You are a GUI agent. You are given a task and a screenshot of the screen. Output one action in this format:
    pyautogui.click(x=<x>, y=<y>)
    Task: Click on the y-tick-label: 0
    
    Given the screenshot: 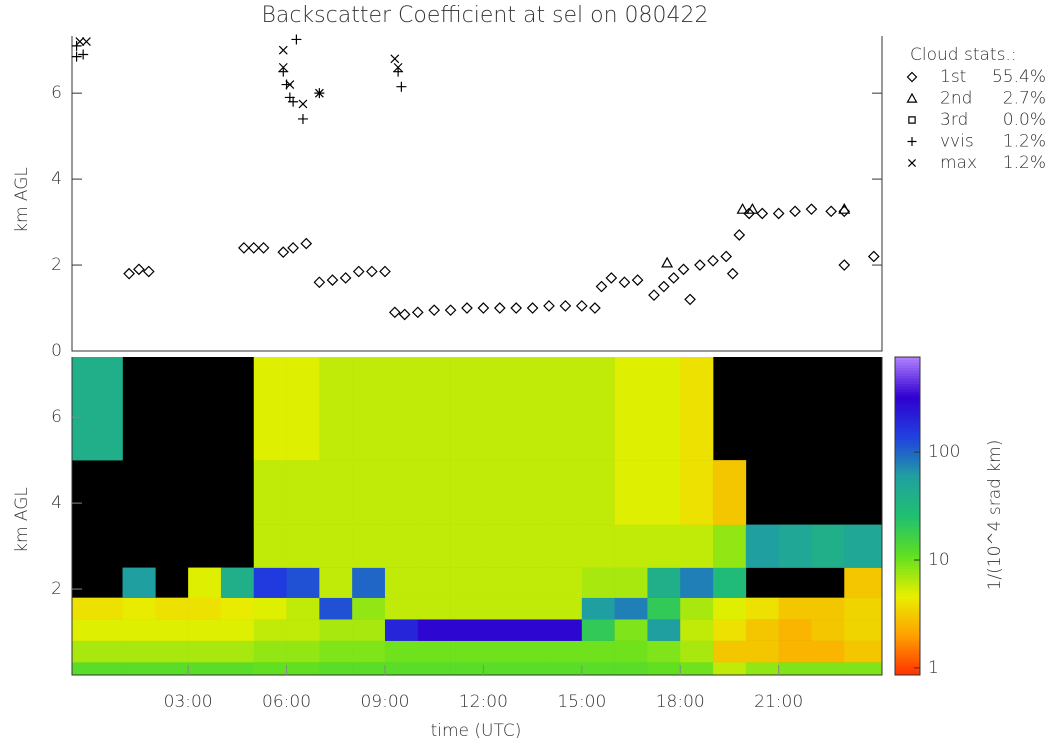 What is the action you would take?
    pyautogui.click(x=56, y=351)
    